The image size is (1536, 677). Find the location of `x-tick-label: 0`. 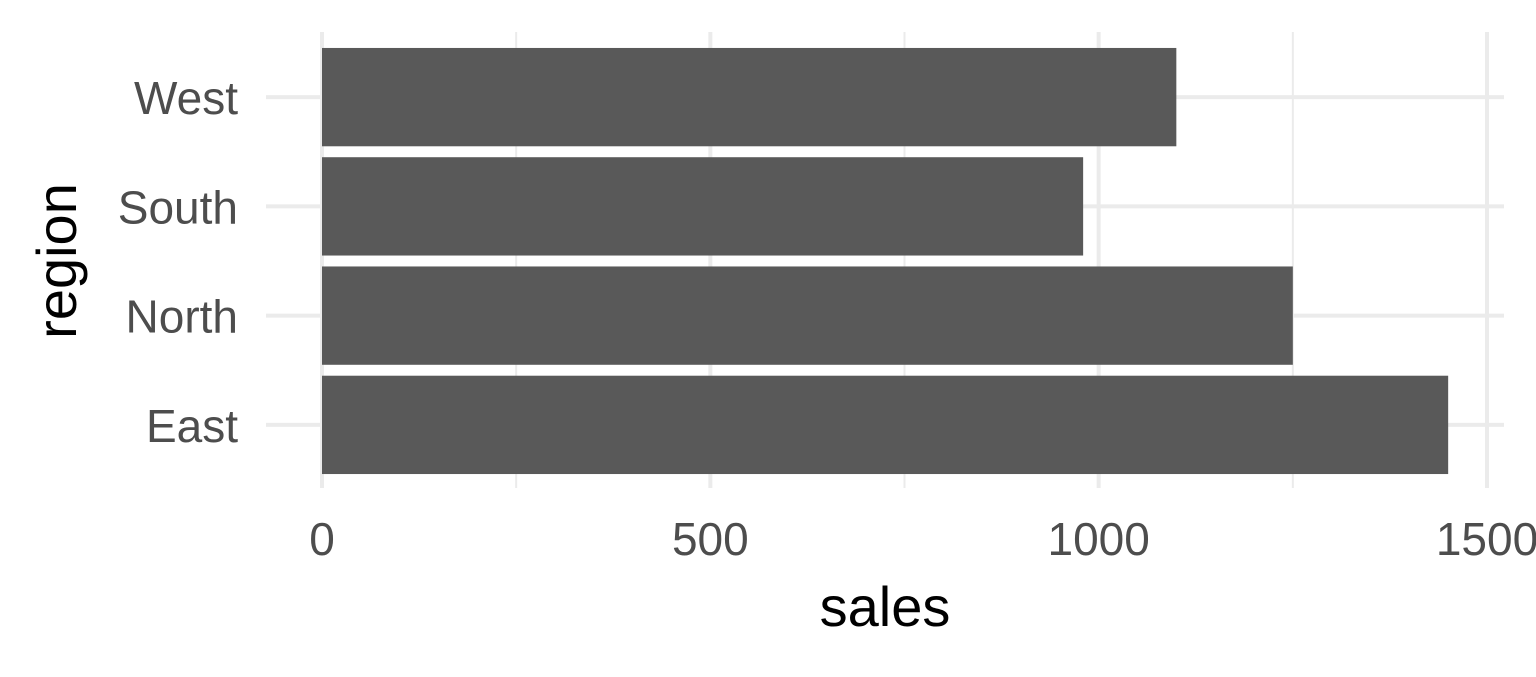

x-tick-label: 0 is located at coordinates (322, 539).